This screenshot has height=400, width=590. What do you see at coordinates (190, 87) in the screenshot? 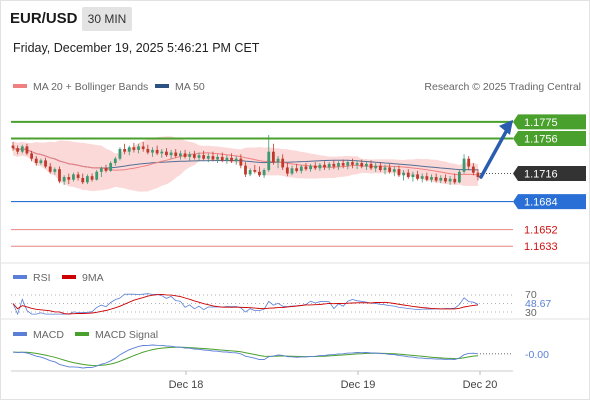
I see `ma50-legend-label: MA 50` at bounding box center [190, 87].